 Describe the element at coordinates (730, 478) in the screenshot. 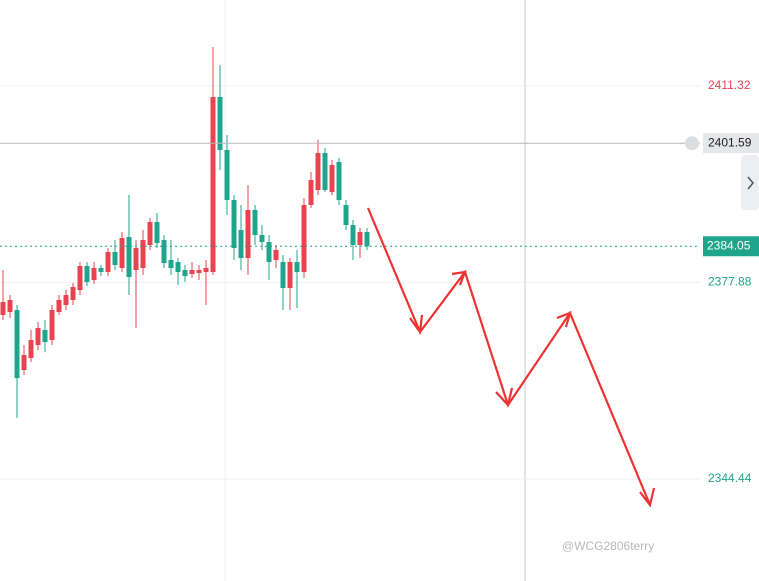

I see `y-tick-label: 2344.44` at that location.